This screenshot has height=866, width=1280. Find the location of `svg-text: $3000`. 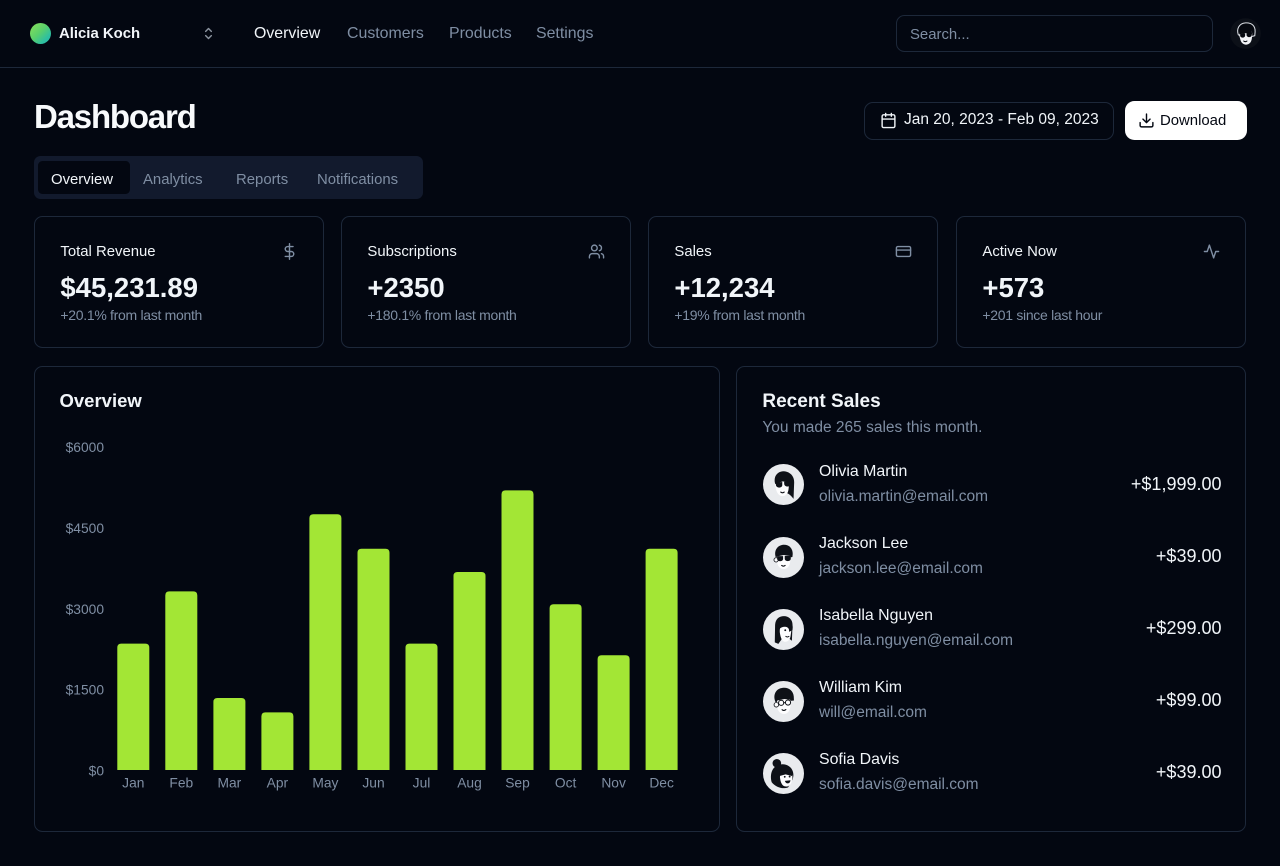

svg-text: $3000 is located at coordinates (85, 608).